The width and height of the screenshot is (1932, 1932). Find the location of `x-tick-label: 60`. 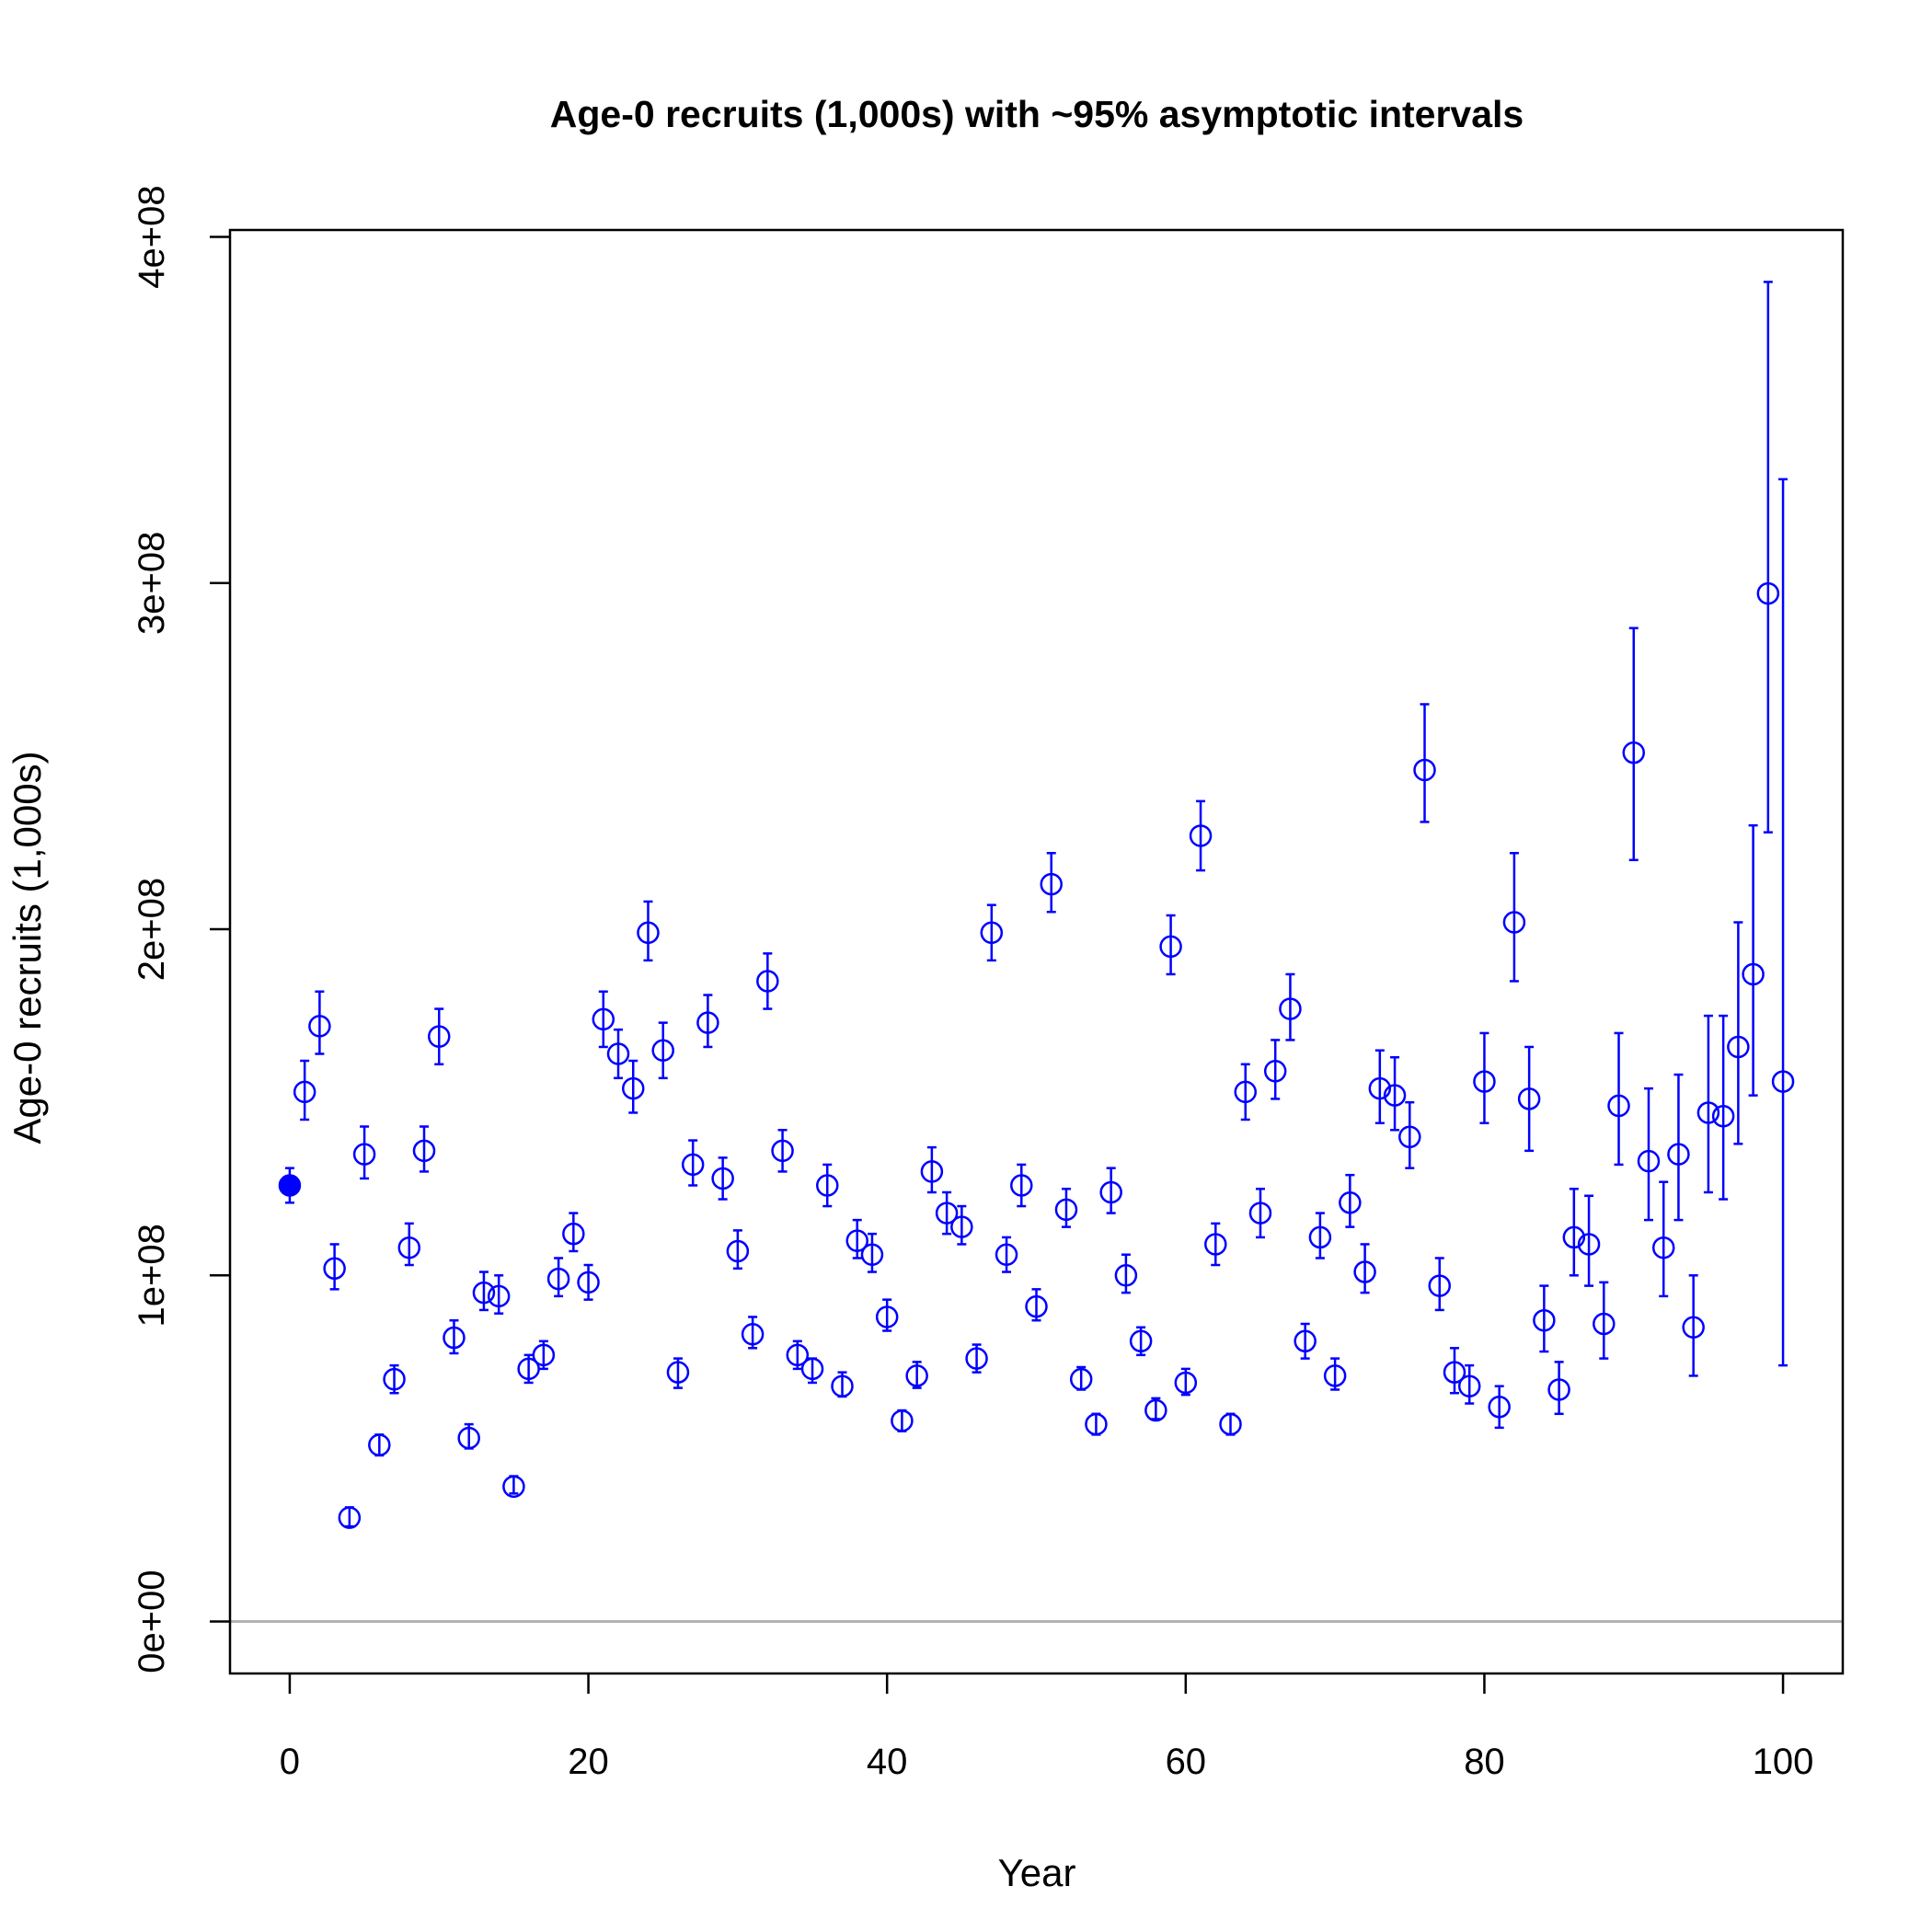

x-tick-label: 60 is located at coordinates (1186, 1762).